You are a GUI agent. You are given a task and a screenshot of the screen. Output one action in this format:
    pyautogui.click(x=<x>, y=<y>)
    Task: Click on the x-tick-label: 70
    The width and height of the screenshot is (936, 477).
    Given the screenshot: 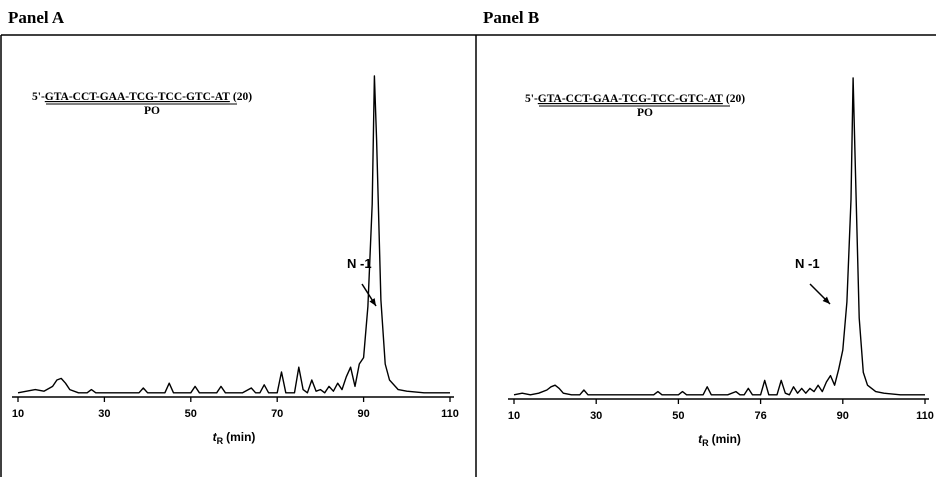 What is the action you would take?
    pyautogui.click(x=277, y=414)
    